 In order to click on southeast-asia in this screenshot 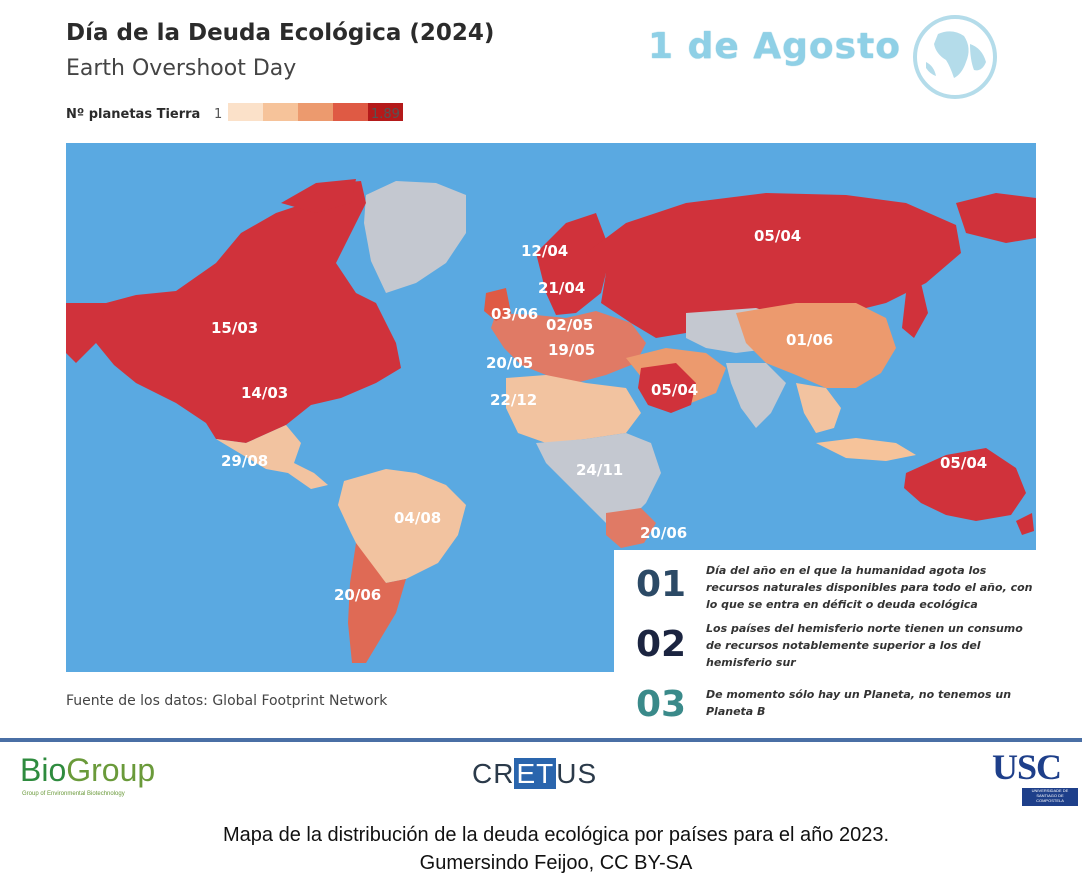, I will do `click(818, 408)`.